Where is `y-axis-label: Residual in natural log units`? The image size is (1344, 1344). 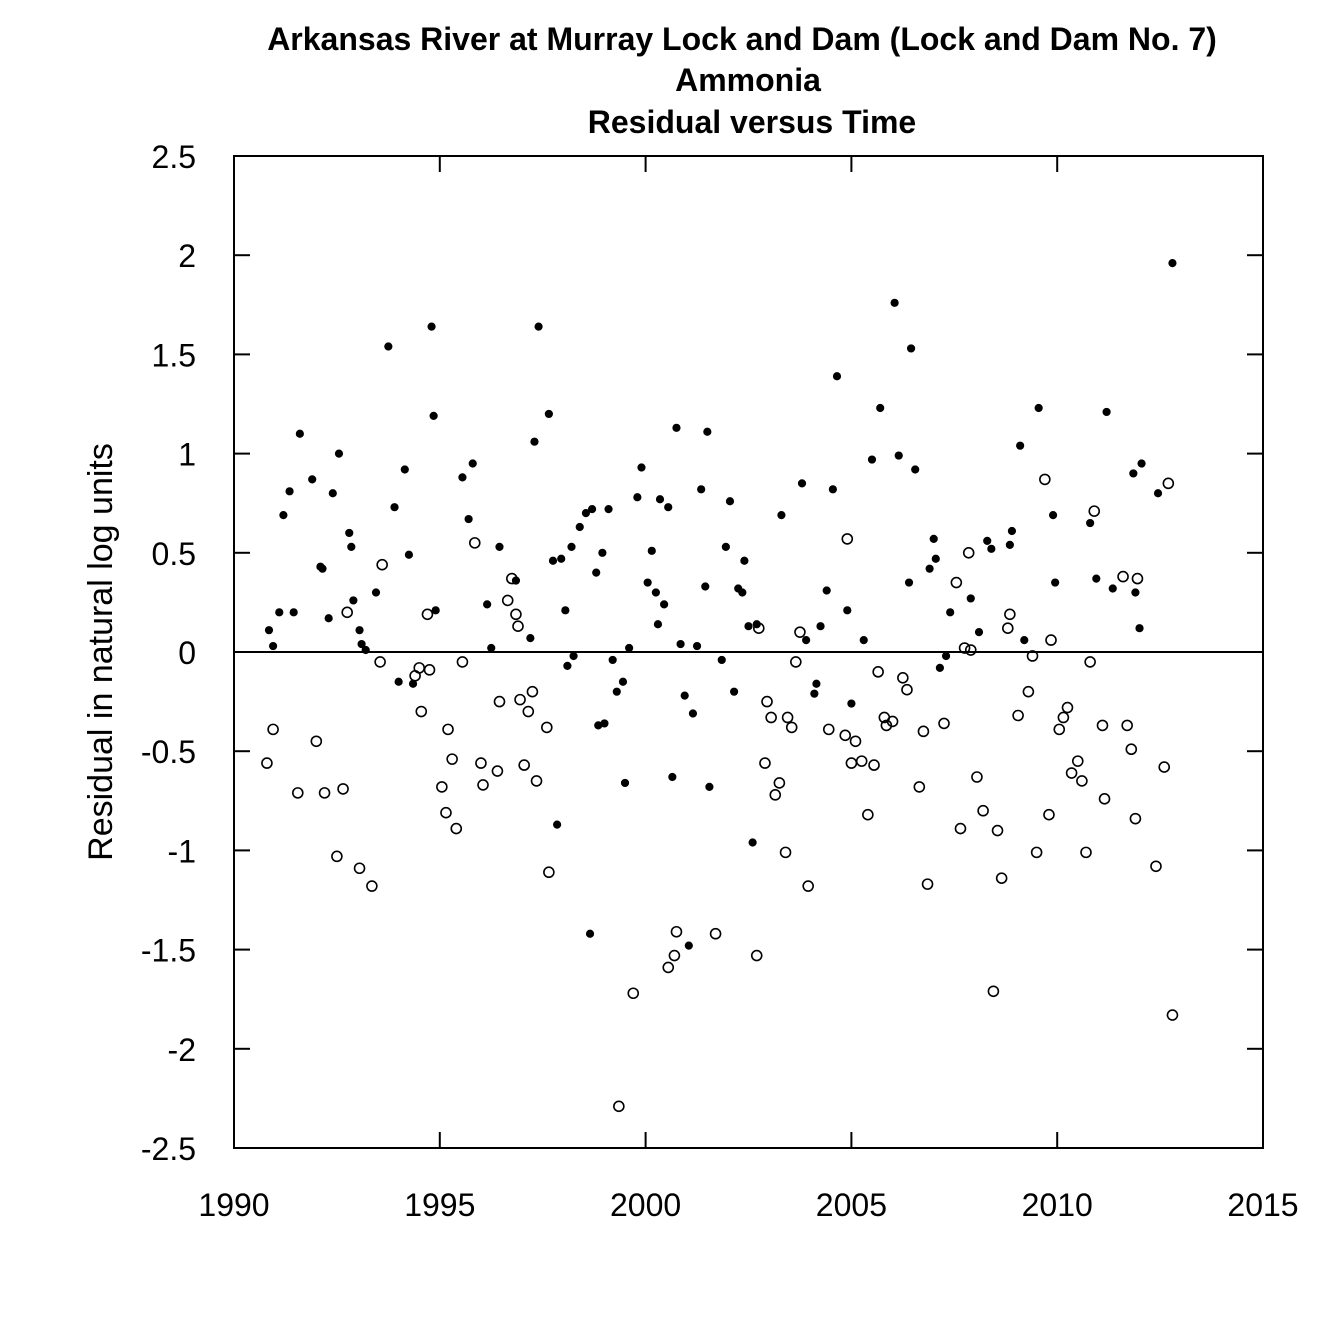
y-axis-label: Residual in natural log units is located at coordinates (101, 652).